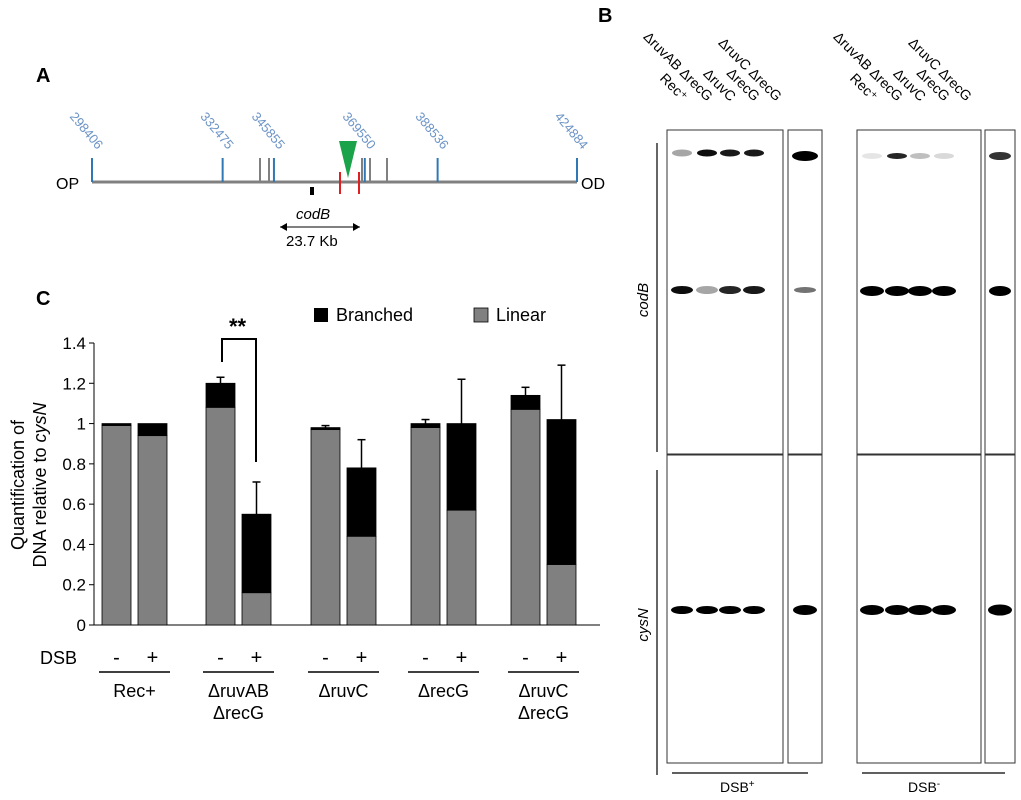 The image size is (1021, 800). Describe the element at coordinates (481, 315) in the screenshot. I see `legend-swatch-linear` at that location.